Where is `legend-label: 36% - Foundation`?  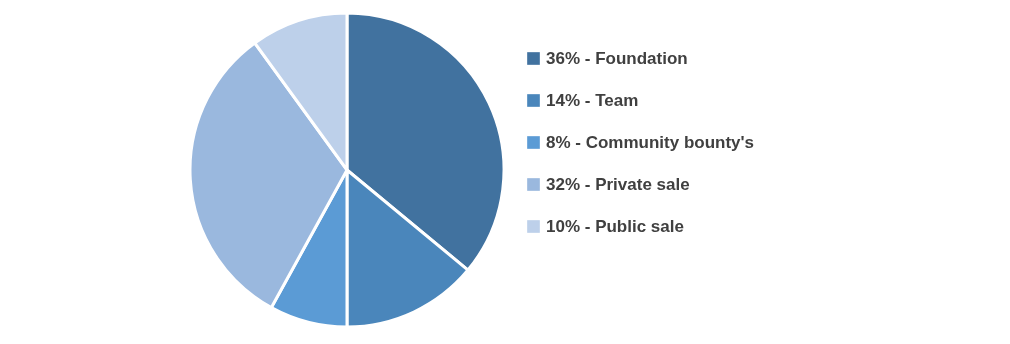 legend-label: 36% - Foundation is located at coordinates (617, 58).